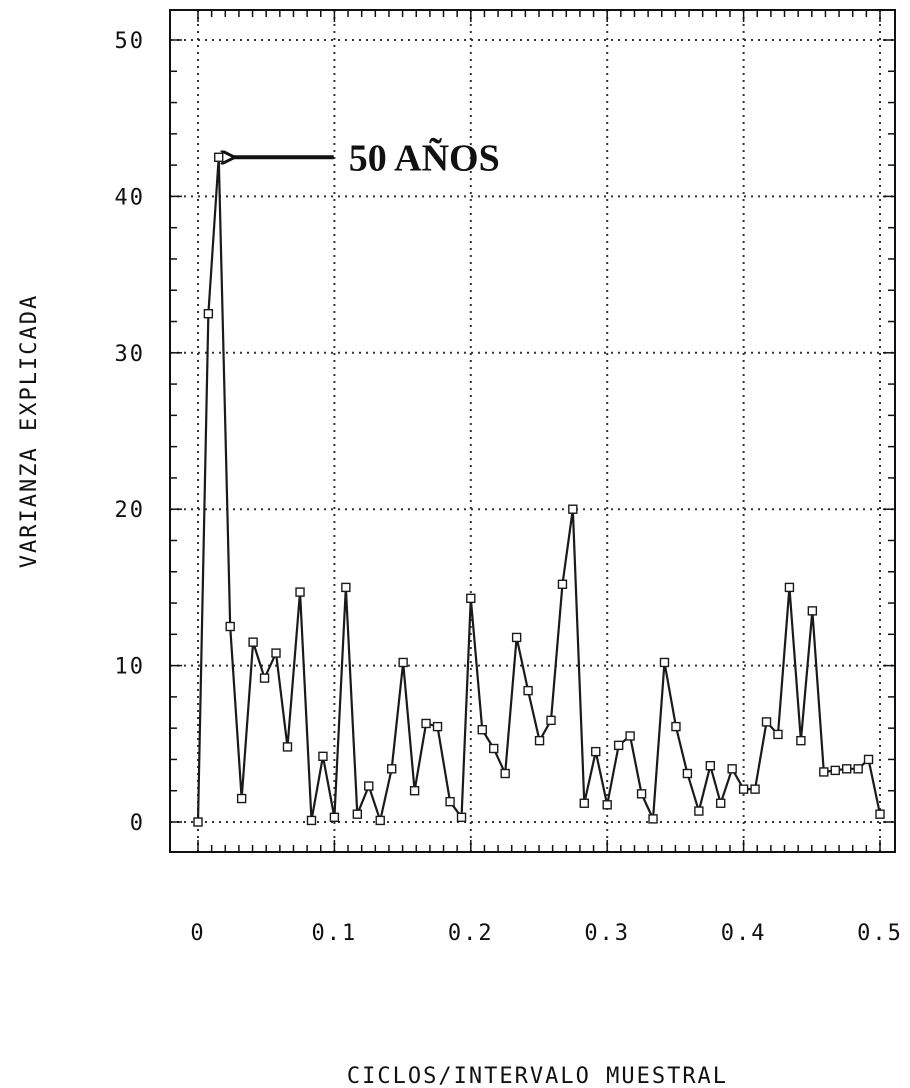 The image size is (910, 1088). I want to click on y-tick-label: 20, so click(130, 510).